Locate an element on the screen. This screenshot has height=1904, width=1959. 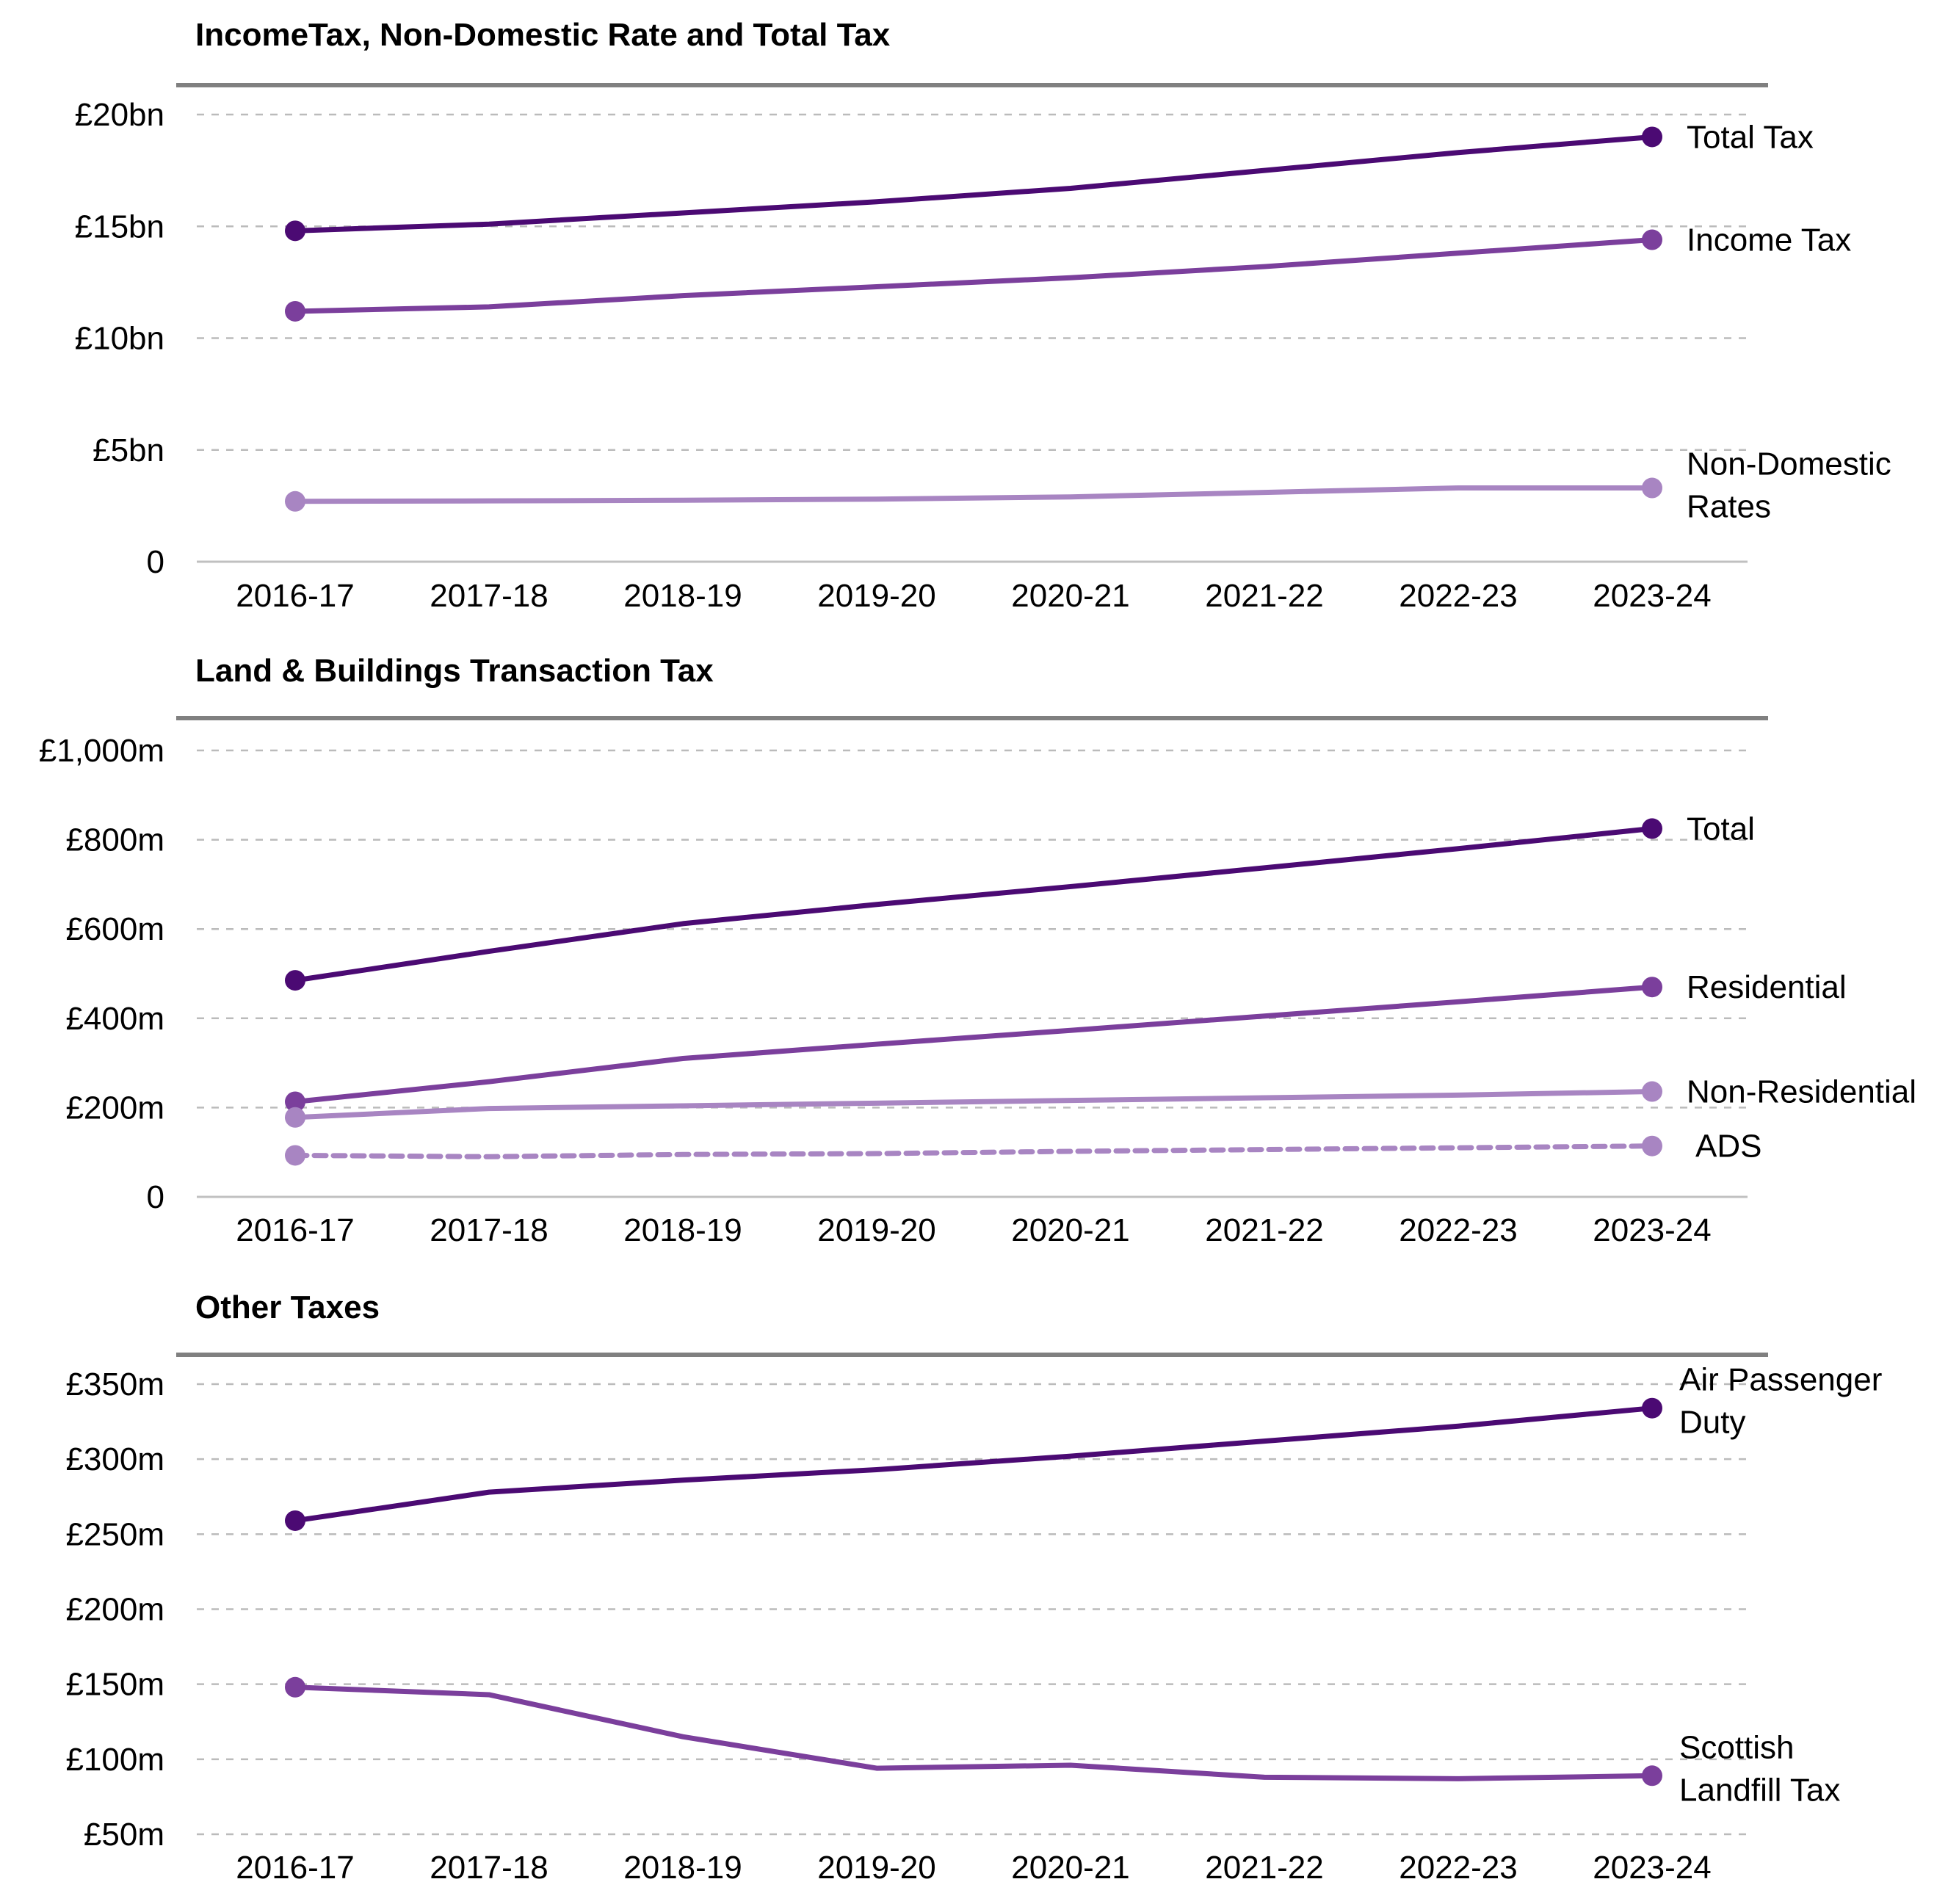
series-label-line: Air Passenger is located at coordinates (1780, 1380).